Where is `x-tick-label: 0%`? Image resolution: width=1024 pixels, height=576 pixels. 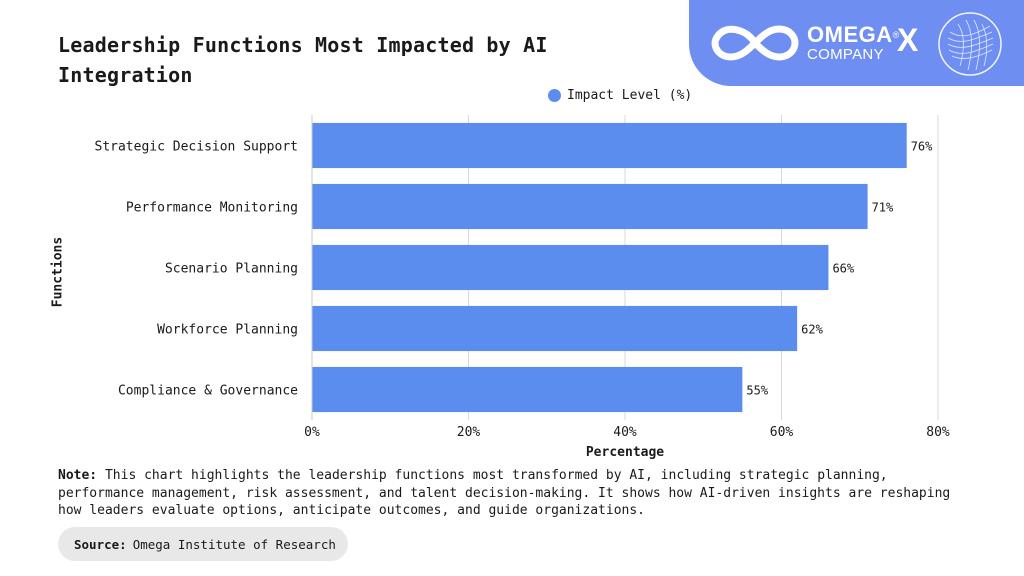 x-tick-label: 0% is located at coordinates (312, 432).